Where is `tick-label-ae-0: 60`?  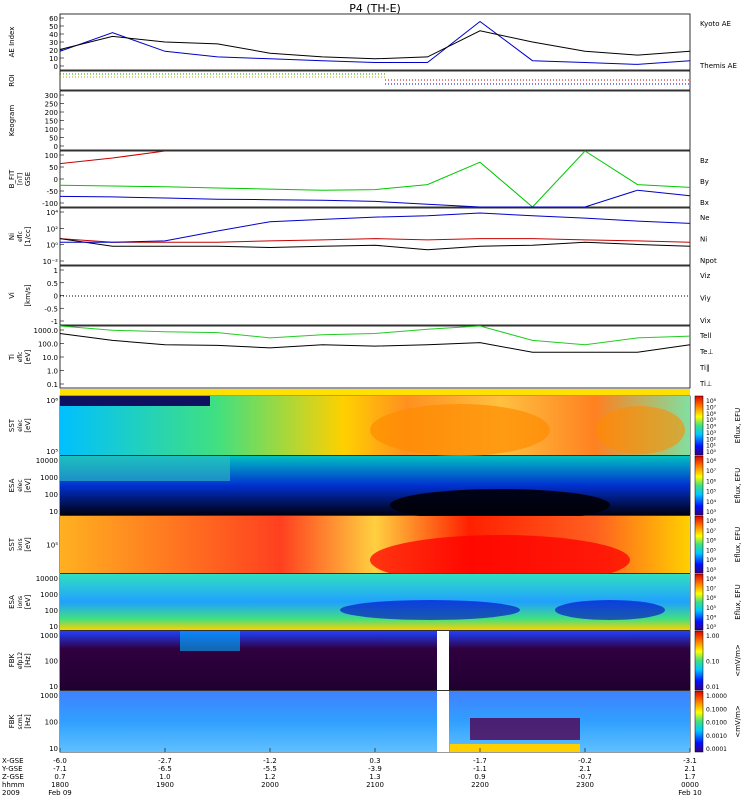 tick-label-ae-0: 60 is located at coordinates (53, 19).